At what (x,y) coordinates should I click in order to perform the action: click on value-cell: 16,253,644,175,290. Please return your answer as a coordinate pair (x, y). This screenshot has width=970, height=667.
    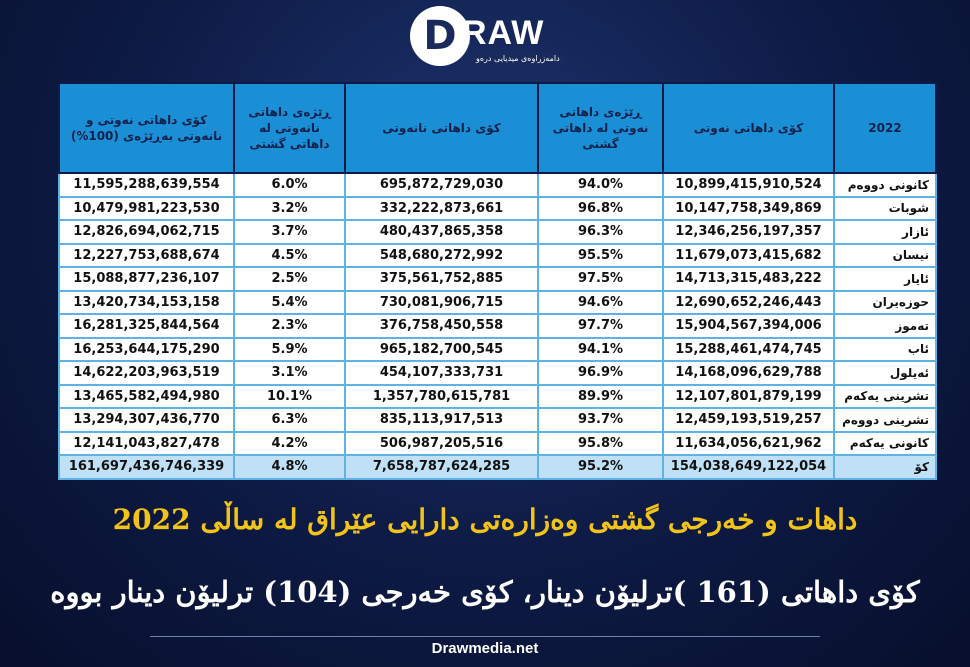
    Looking at the image, I should click on (146, 349).